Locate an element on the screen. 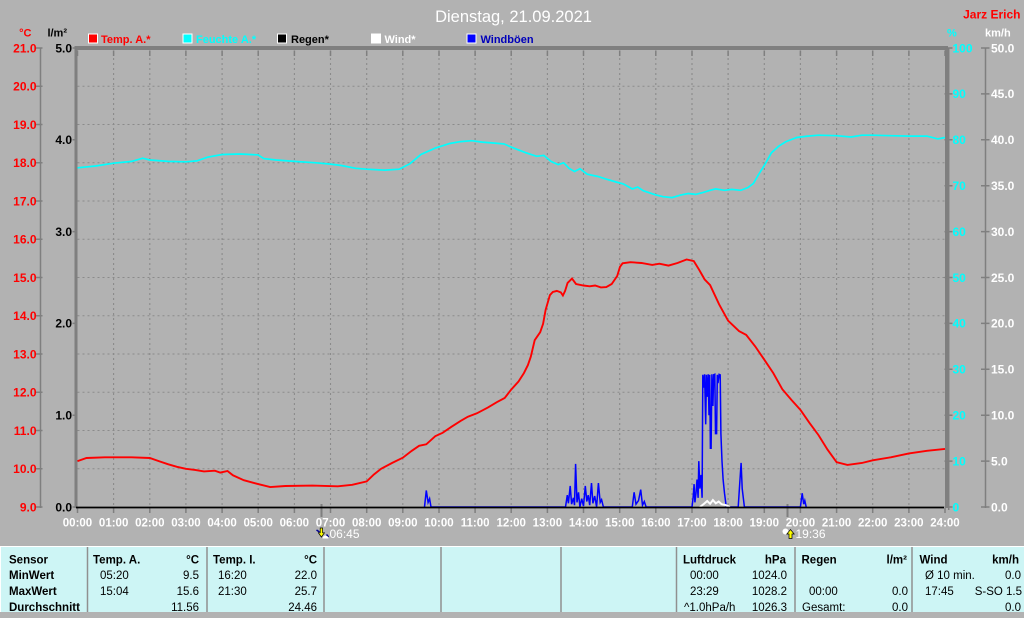  svg-text: 0 is located at coordinates (956, 507).